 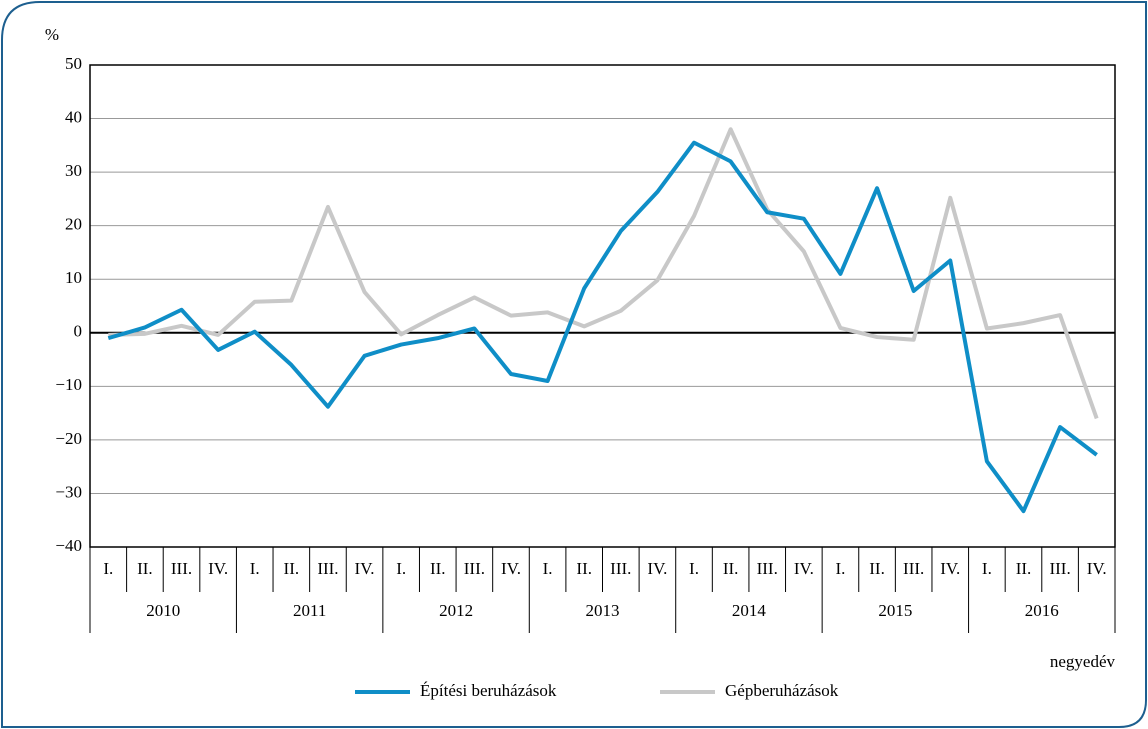 I want to click on legend-label: Építési beruházások, so click(x=488, y=690).